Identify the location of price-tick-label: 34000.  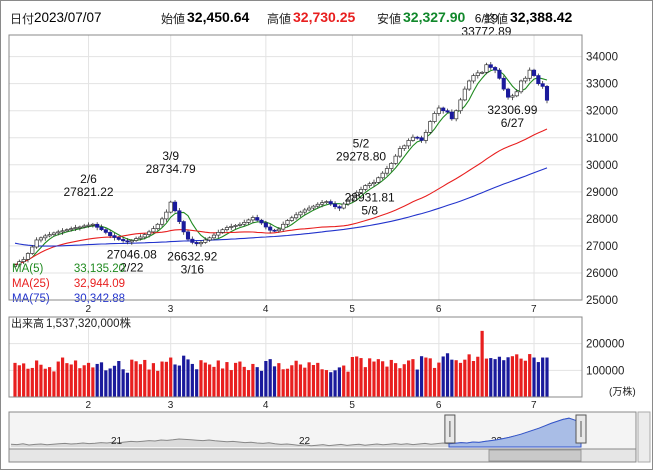
(602, 58).